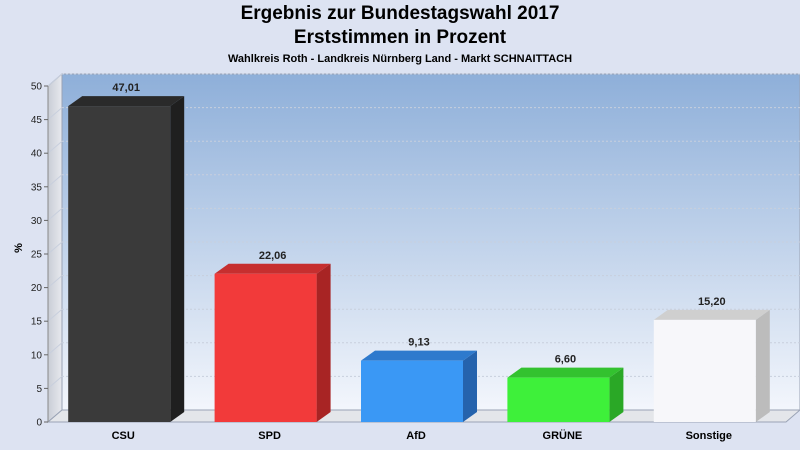 This screenshot has height=450, width=800. What do you see at coordinates (416, 436) in the screenshot?
I see `x-tick-label: AfD` at bounding box center [416, 436].